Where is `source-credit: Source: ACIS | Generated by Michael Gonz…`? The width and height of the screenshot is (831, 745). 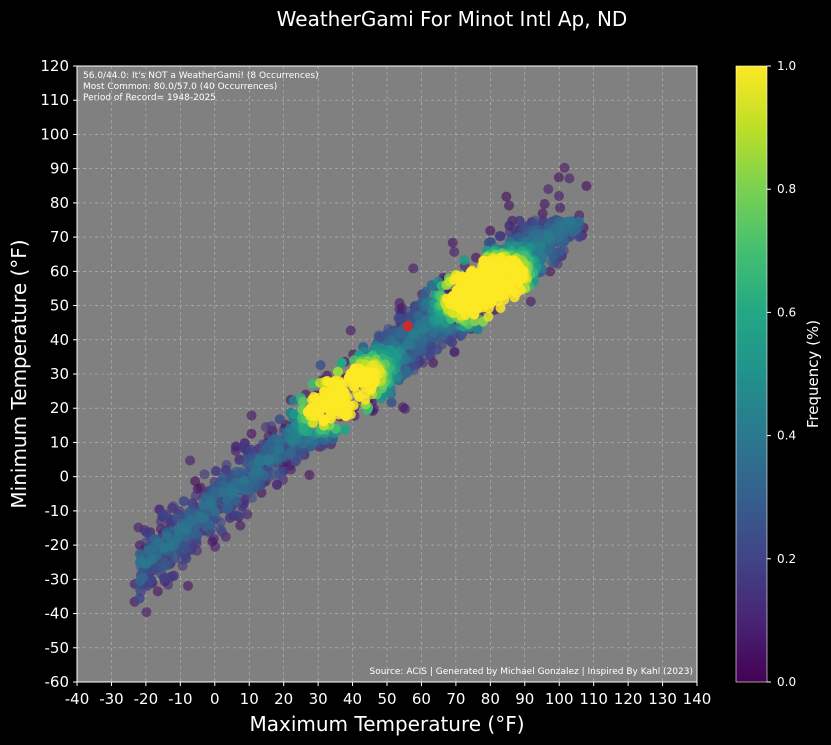
source-credit: Source: ACIS | Generated by Michael Gonz… is located at coordinates (531, 672).